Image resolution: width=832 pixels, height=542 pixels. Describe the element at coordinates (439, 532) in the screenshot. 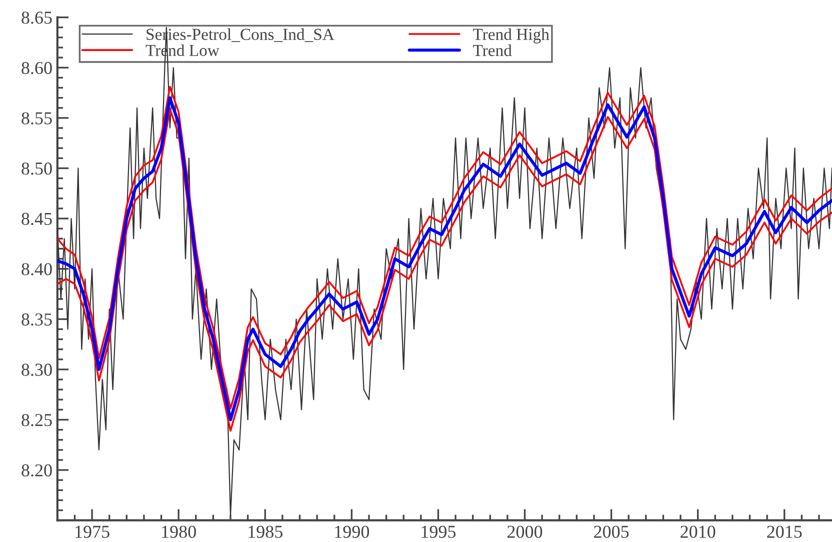

I see `x-tick-label: 1995` at that location.